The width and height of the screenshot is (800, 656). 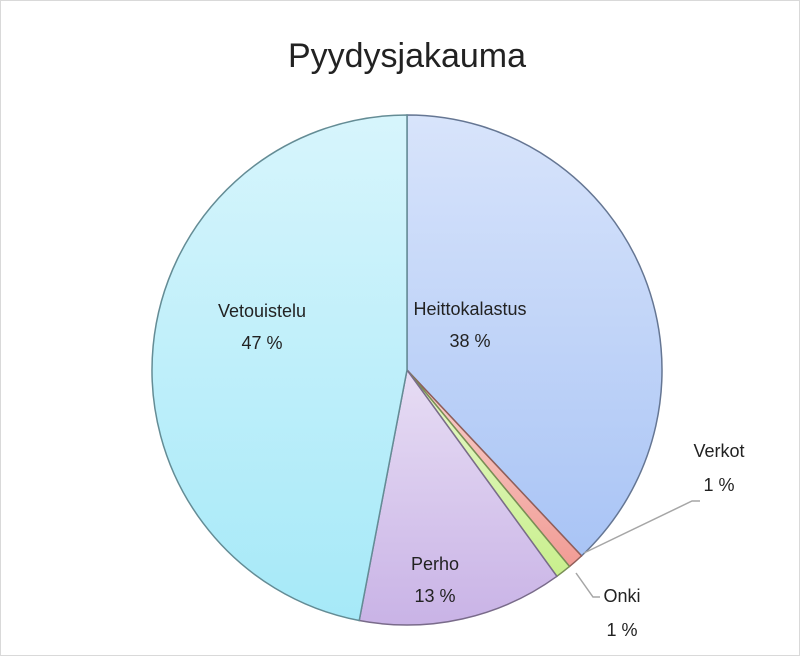 I want to click on pie-slice, so click(x=458, y=497).